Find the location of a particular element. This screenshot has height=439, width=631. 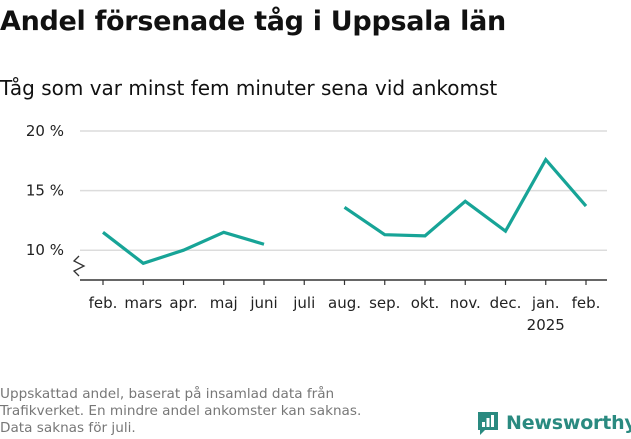

y-tick-label: 15 % is located at coordinates (45, 191).